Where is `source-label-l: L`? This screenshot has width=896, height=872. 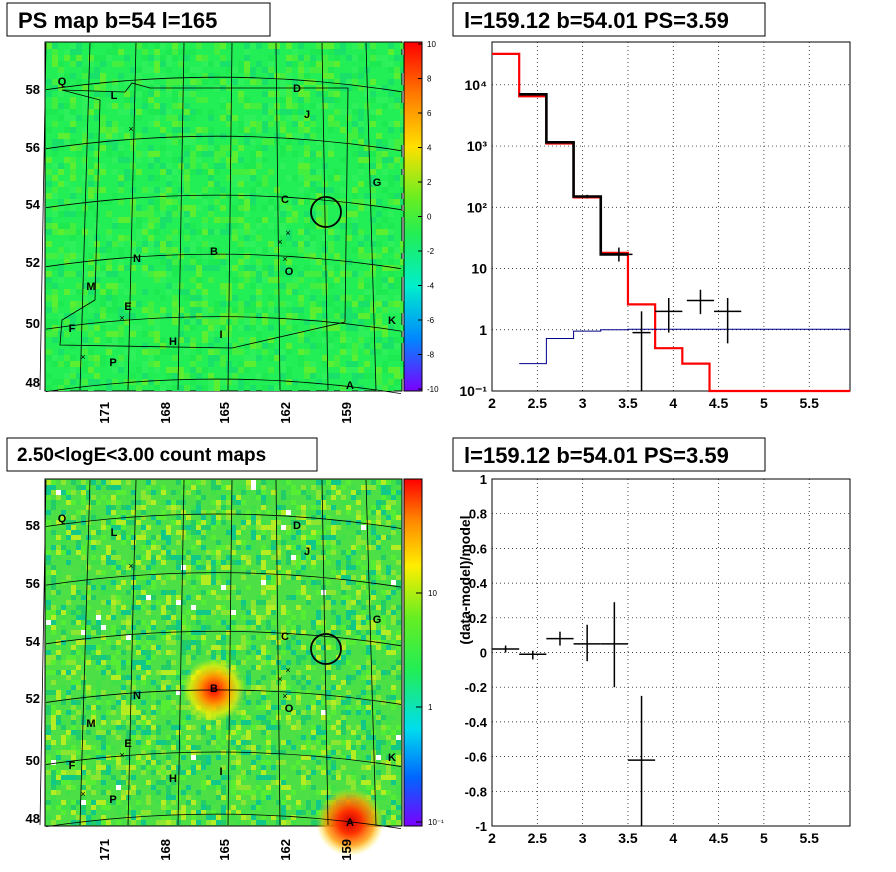 source-label-l: L is located at coordinates (114, 96).